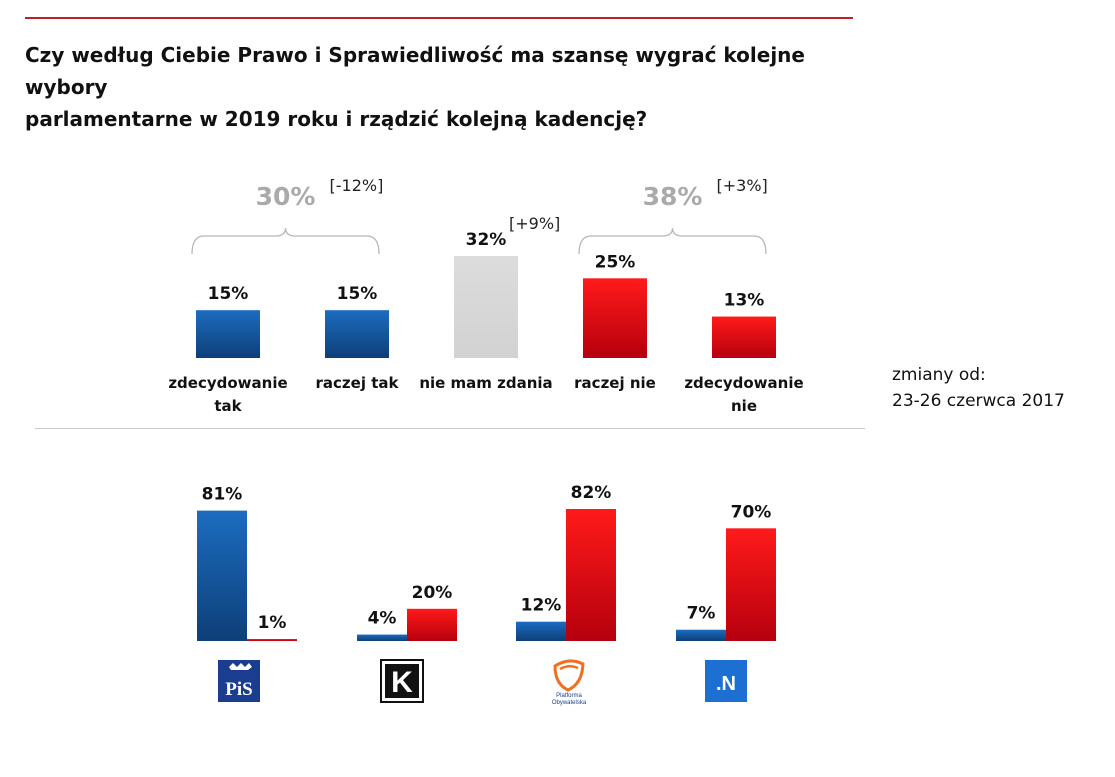 Image resolution: width=1115 pixels, height=777 pixels. Describe the element at coordinates (742, 185) in the screenshot. I see `group-change-label-2: [+3%]` at that location.